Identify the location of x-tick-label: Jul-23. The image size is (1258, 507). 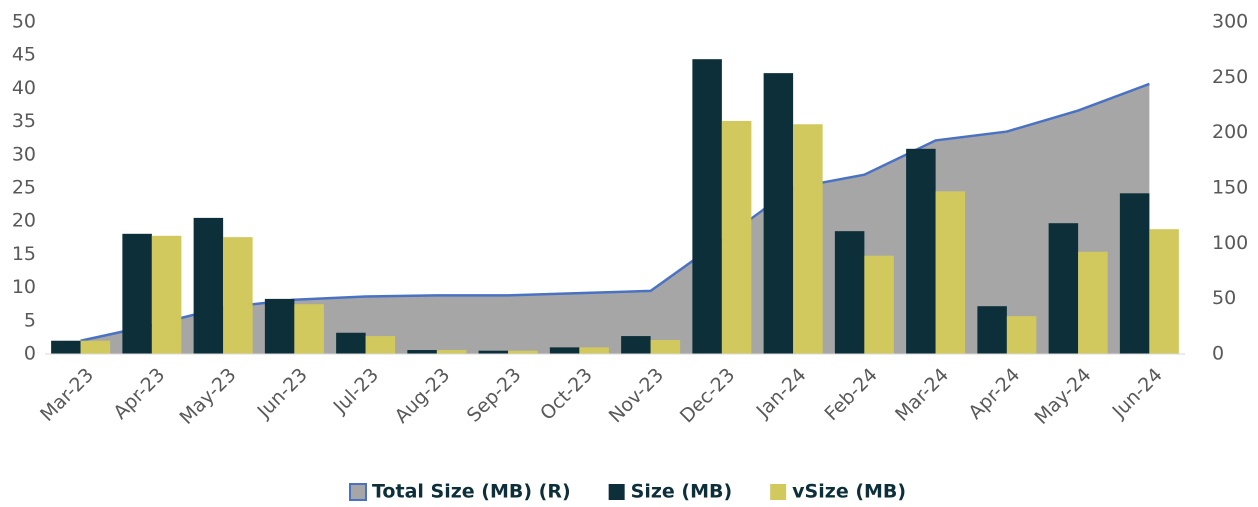
(356, 391).